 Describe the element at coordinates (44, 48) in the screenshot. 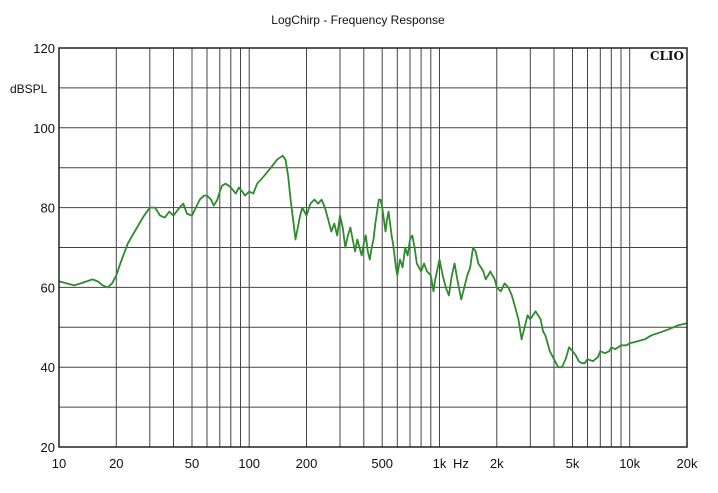

I see `y-tick-label-5: 120` at that location.